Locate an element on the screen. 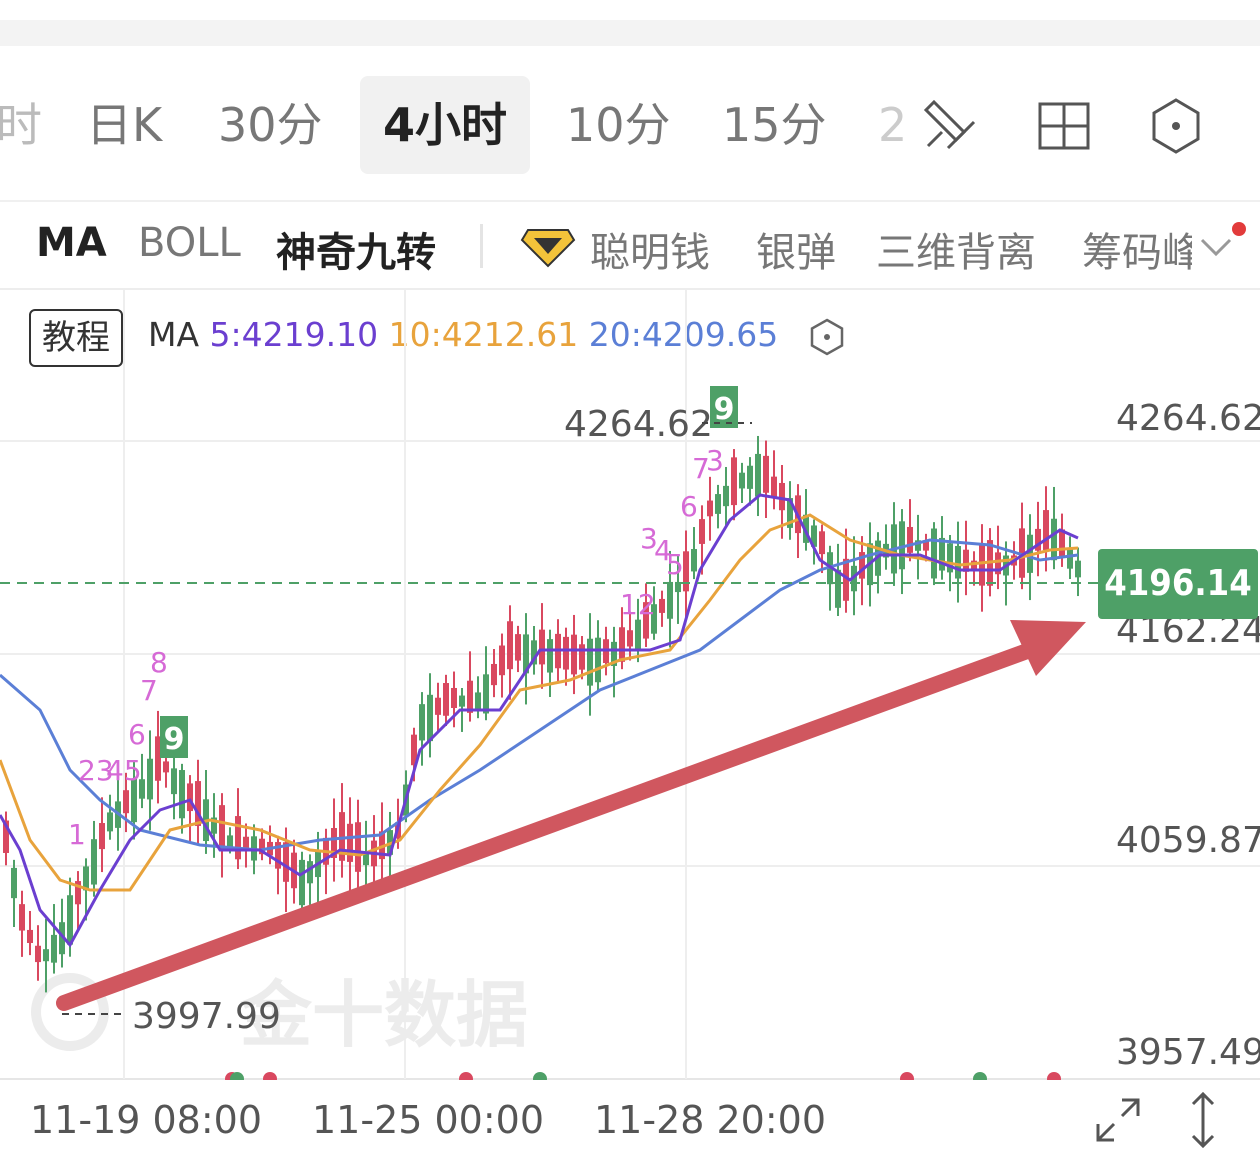  diamond-icon is located at coordinates (548, 248).